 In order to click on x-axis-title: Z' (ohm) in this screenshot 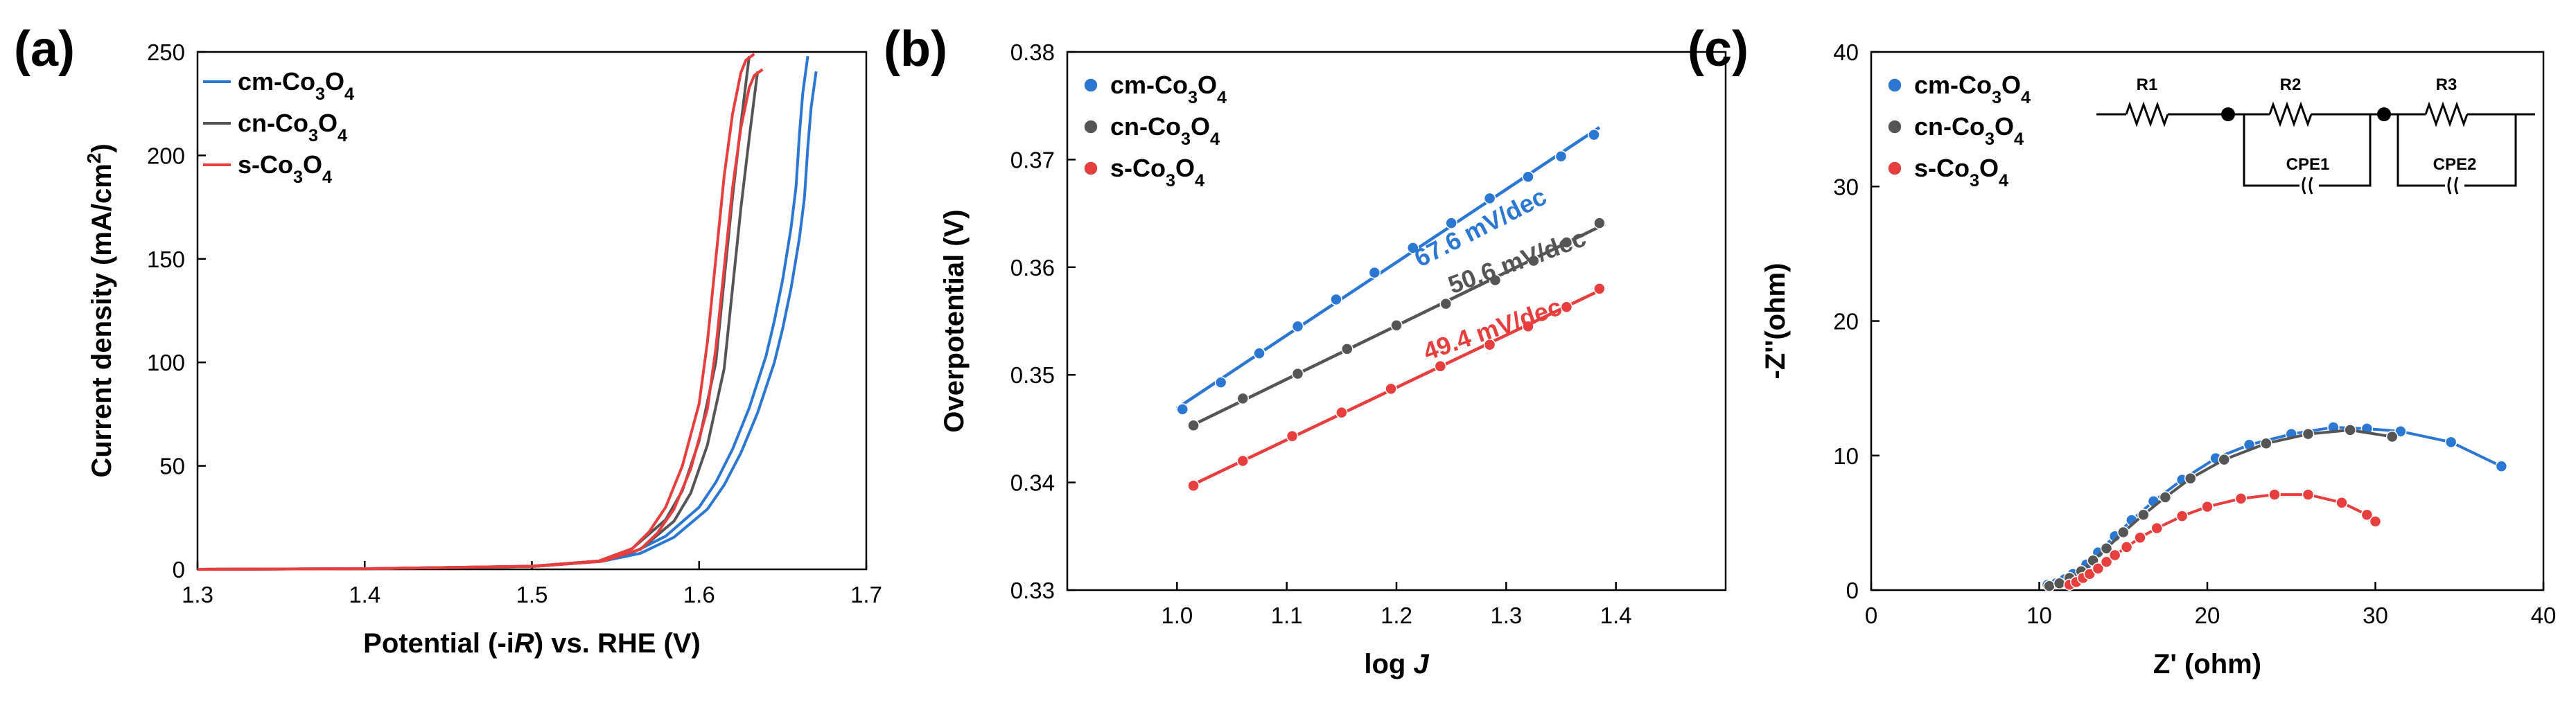, I will do `click(2207, 664)`.